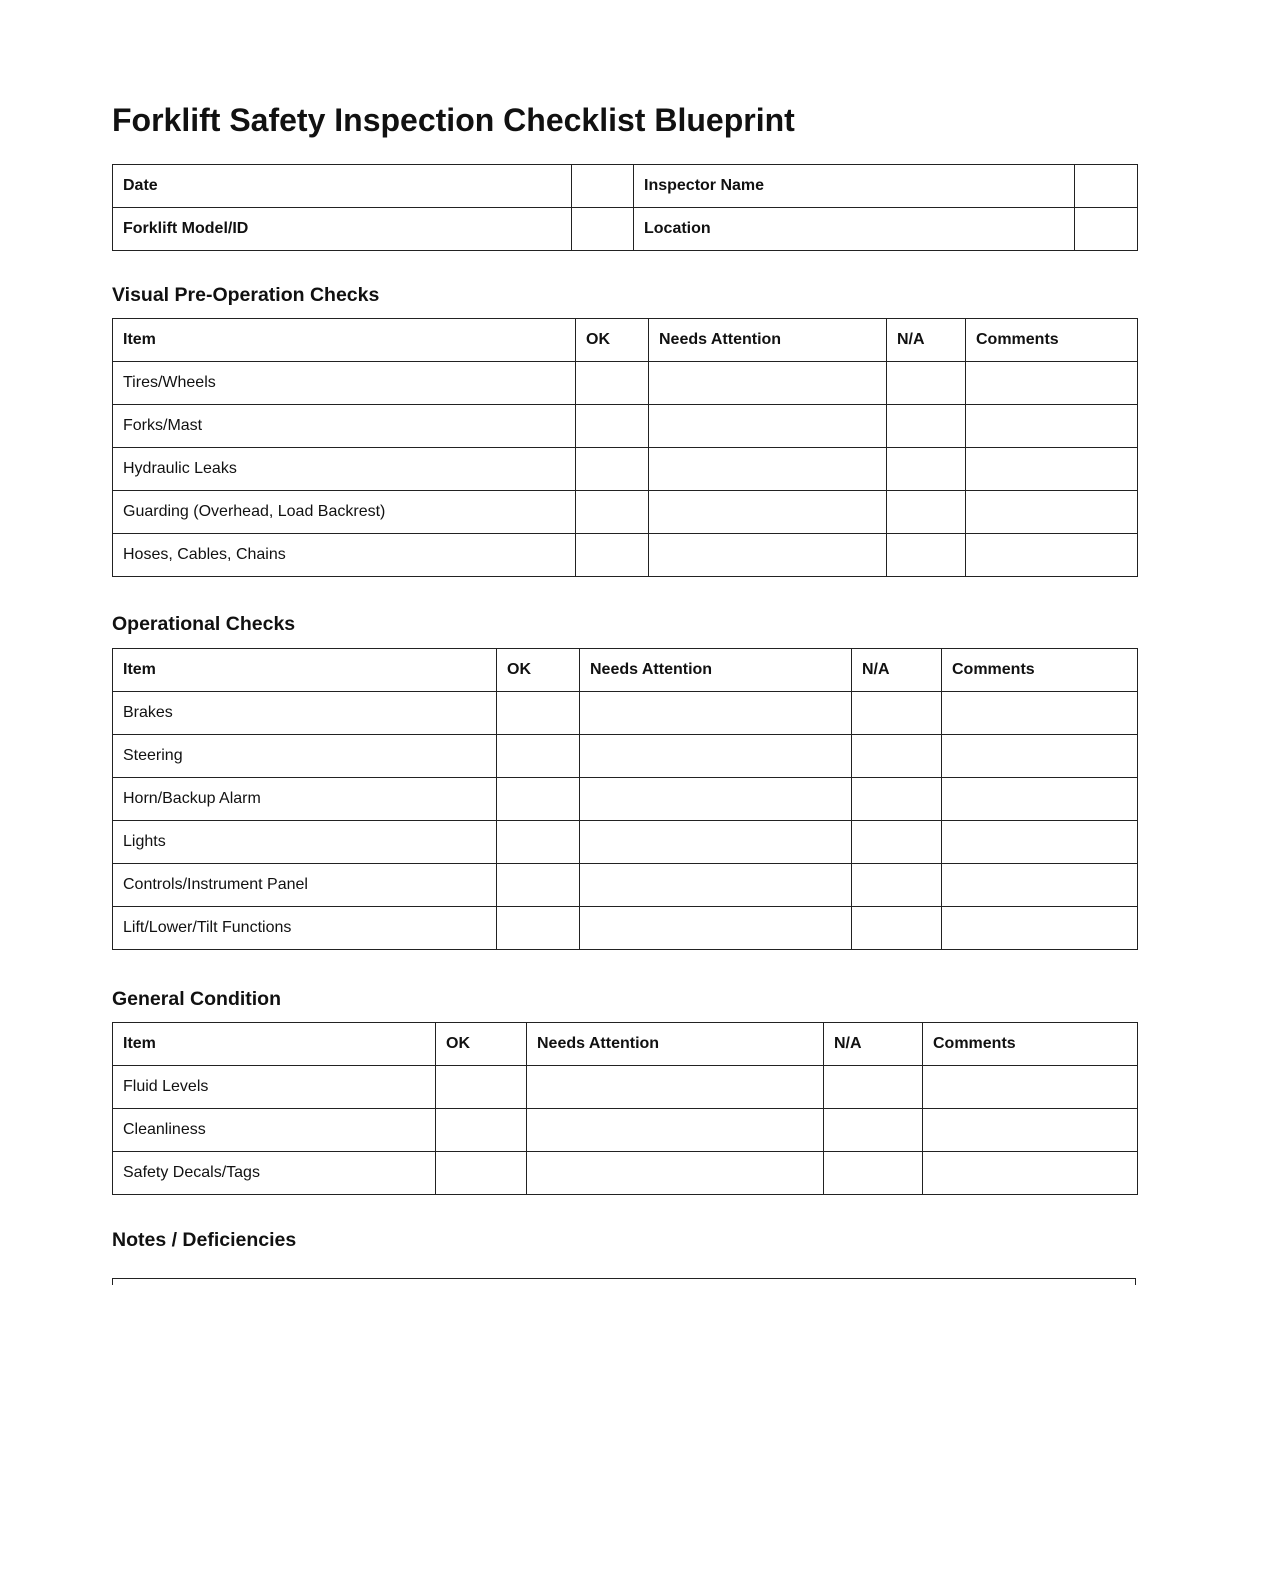 The width and height of the screenshot is (1263, 1587). Describe the element at coordinates (602, 229) in the screenshot. I see `forklift-model-field` at that location.